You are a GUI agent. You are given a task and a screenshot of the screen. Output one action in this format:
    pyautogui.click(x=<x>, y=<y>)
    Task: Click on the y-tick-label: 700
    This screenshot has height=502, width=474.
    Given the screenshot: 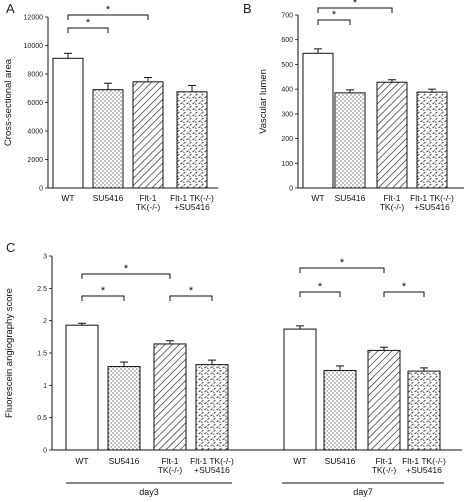 What is the action you would take?
    pyautogui.click(x=287, y=16)
    